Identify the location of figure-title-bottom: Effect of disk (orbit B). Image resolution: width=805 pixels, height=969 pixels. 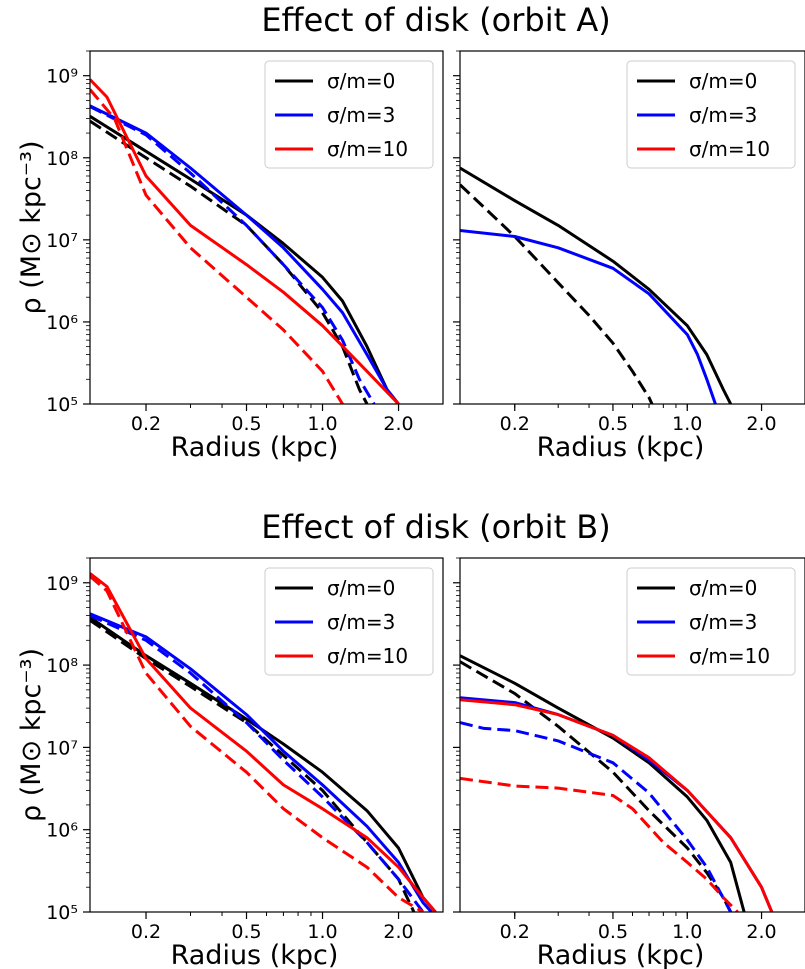
(435, 527).